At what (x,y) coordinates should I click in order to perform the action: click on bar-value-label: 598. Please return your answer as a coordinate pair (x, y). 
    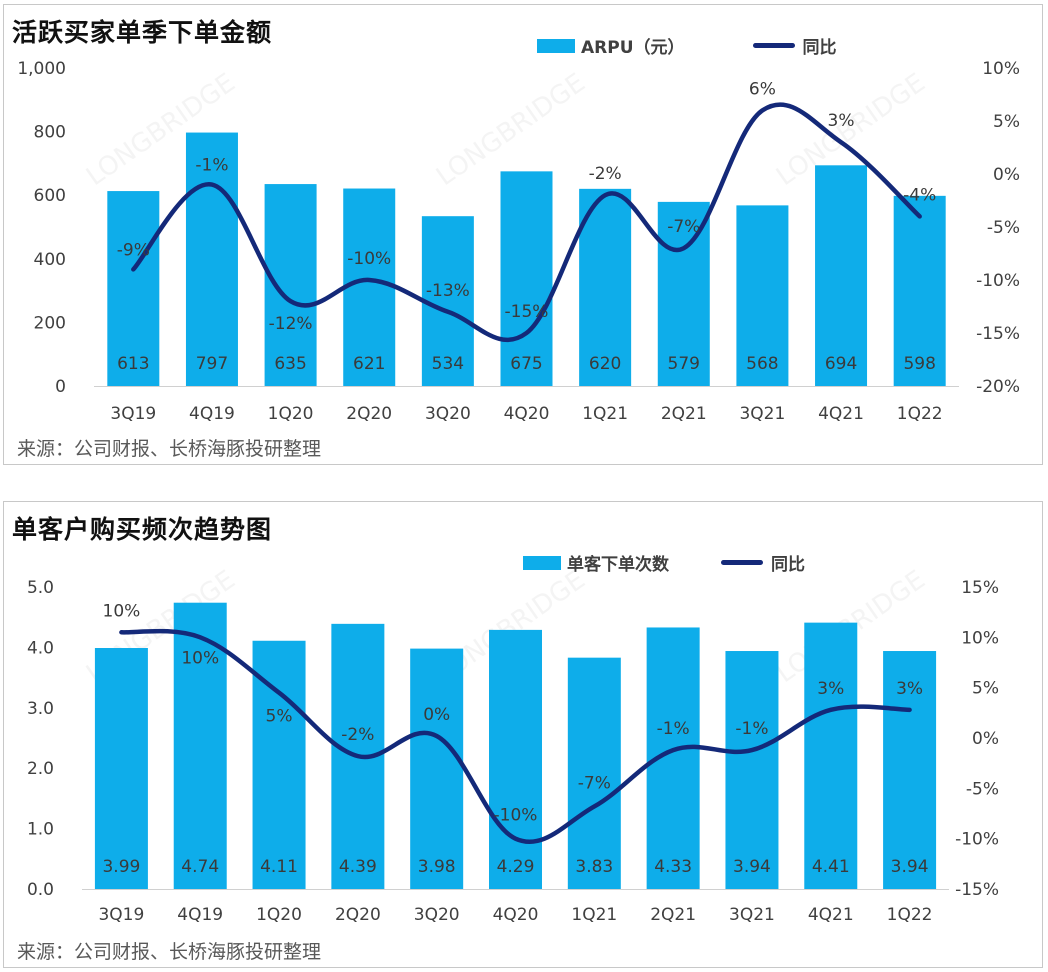
    Looking at the image, I should click on (919, 364).